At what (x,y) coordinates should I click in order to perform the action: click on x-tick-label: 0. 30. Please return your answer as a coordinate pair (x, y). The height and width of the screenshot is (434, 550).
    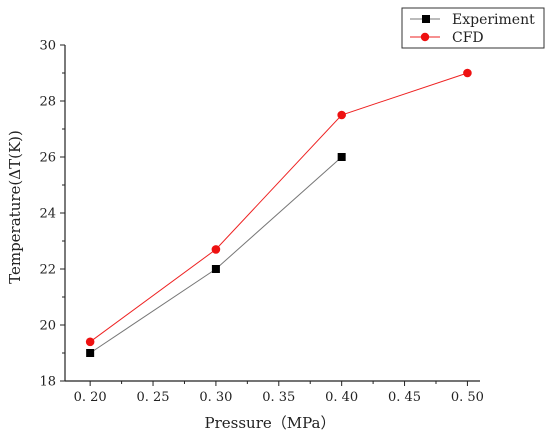
    Looking at the image, I should click on (215, 397).